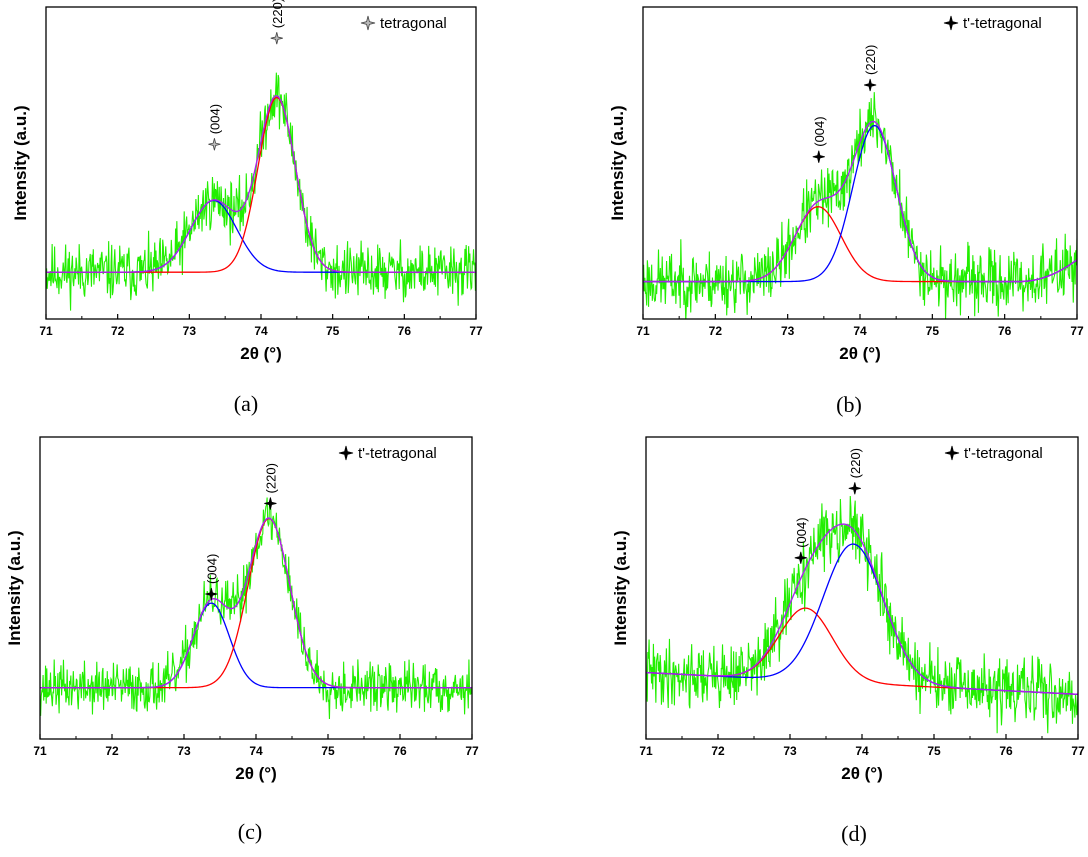 The width and height of the screenshot is (1088, 857). What do you see at coordinates (862, 619) in the screenshot?
I see `fit-peak-2-line` at bounding box center [862, 619].